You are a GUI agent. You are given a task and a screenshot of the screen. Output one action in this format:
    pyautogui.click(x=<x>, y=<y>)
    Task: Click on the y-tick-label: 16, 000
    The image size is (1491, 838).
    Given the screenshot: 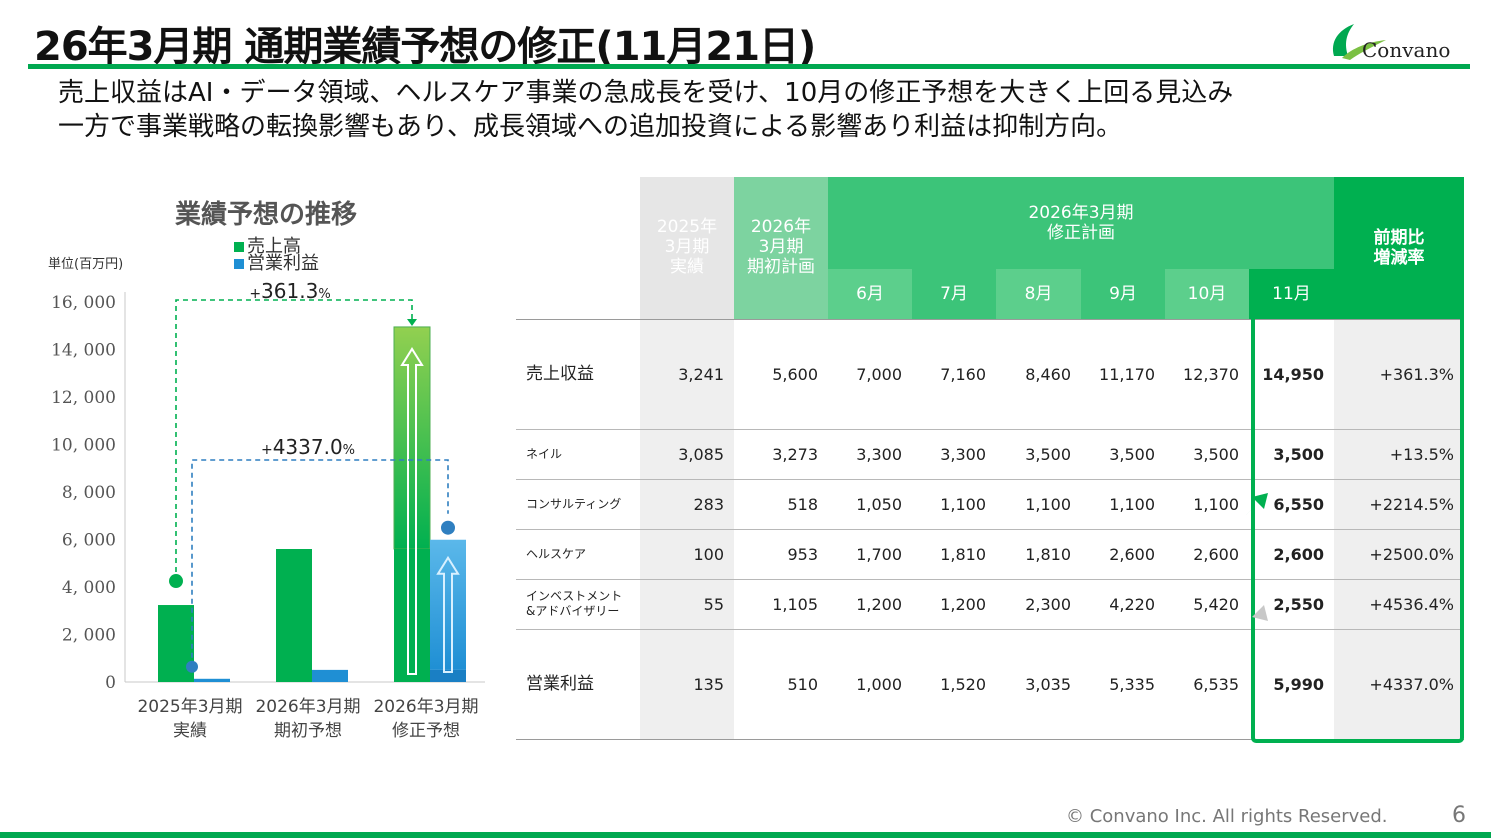 What is the action you would take?
    pyautogui.click(x=83, y=303)
    